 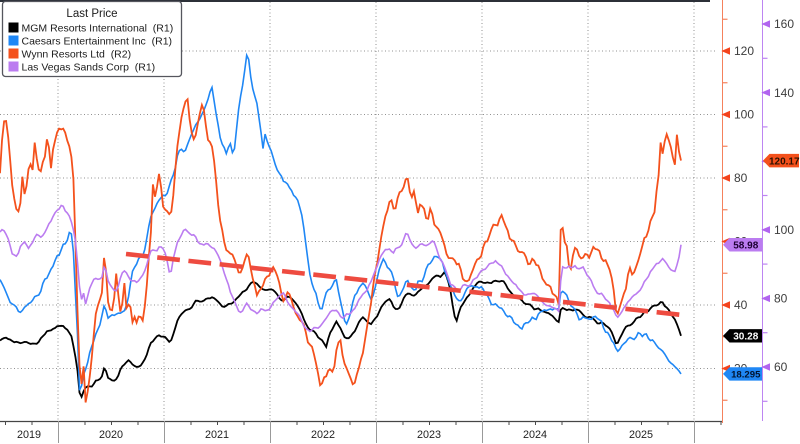 I want to click on svg-text: 60, so click(x=781, y=367).